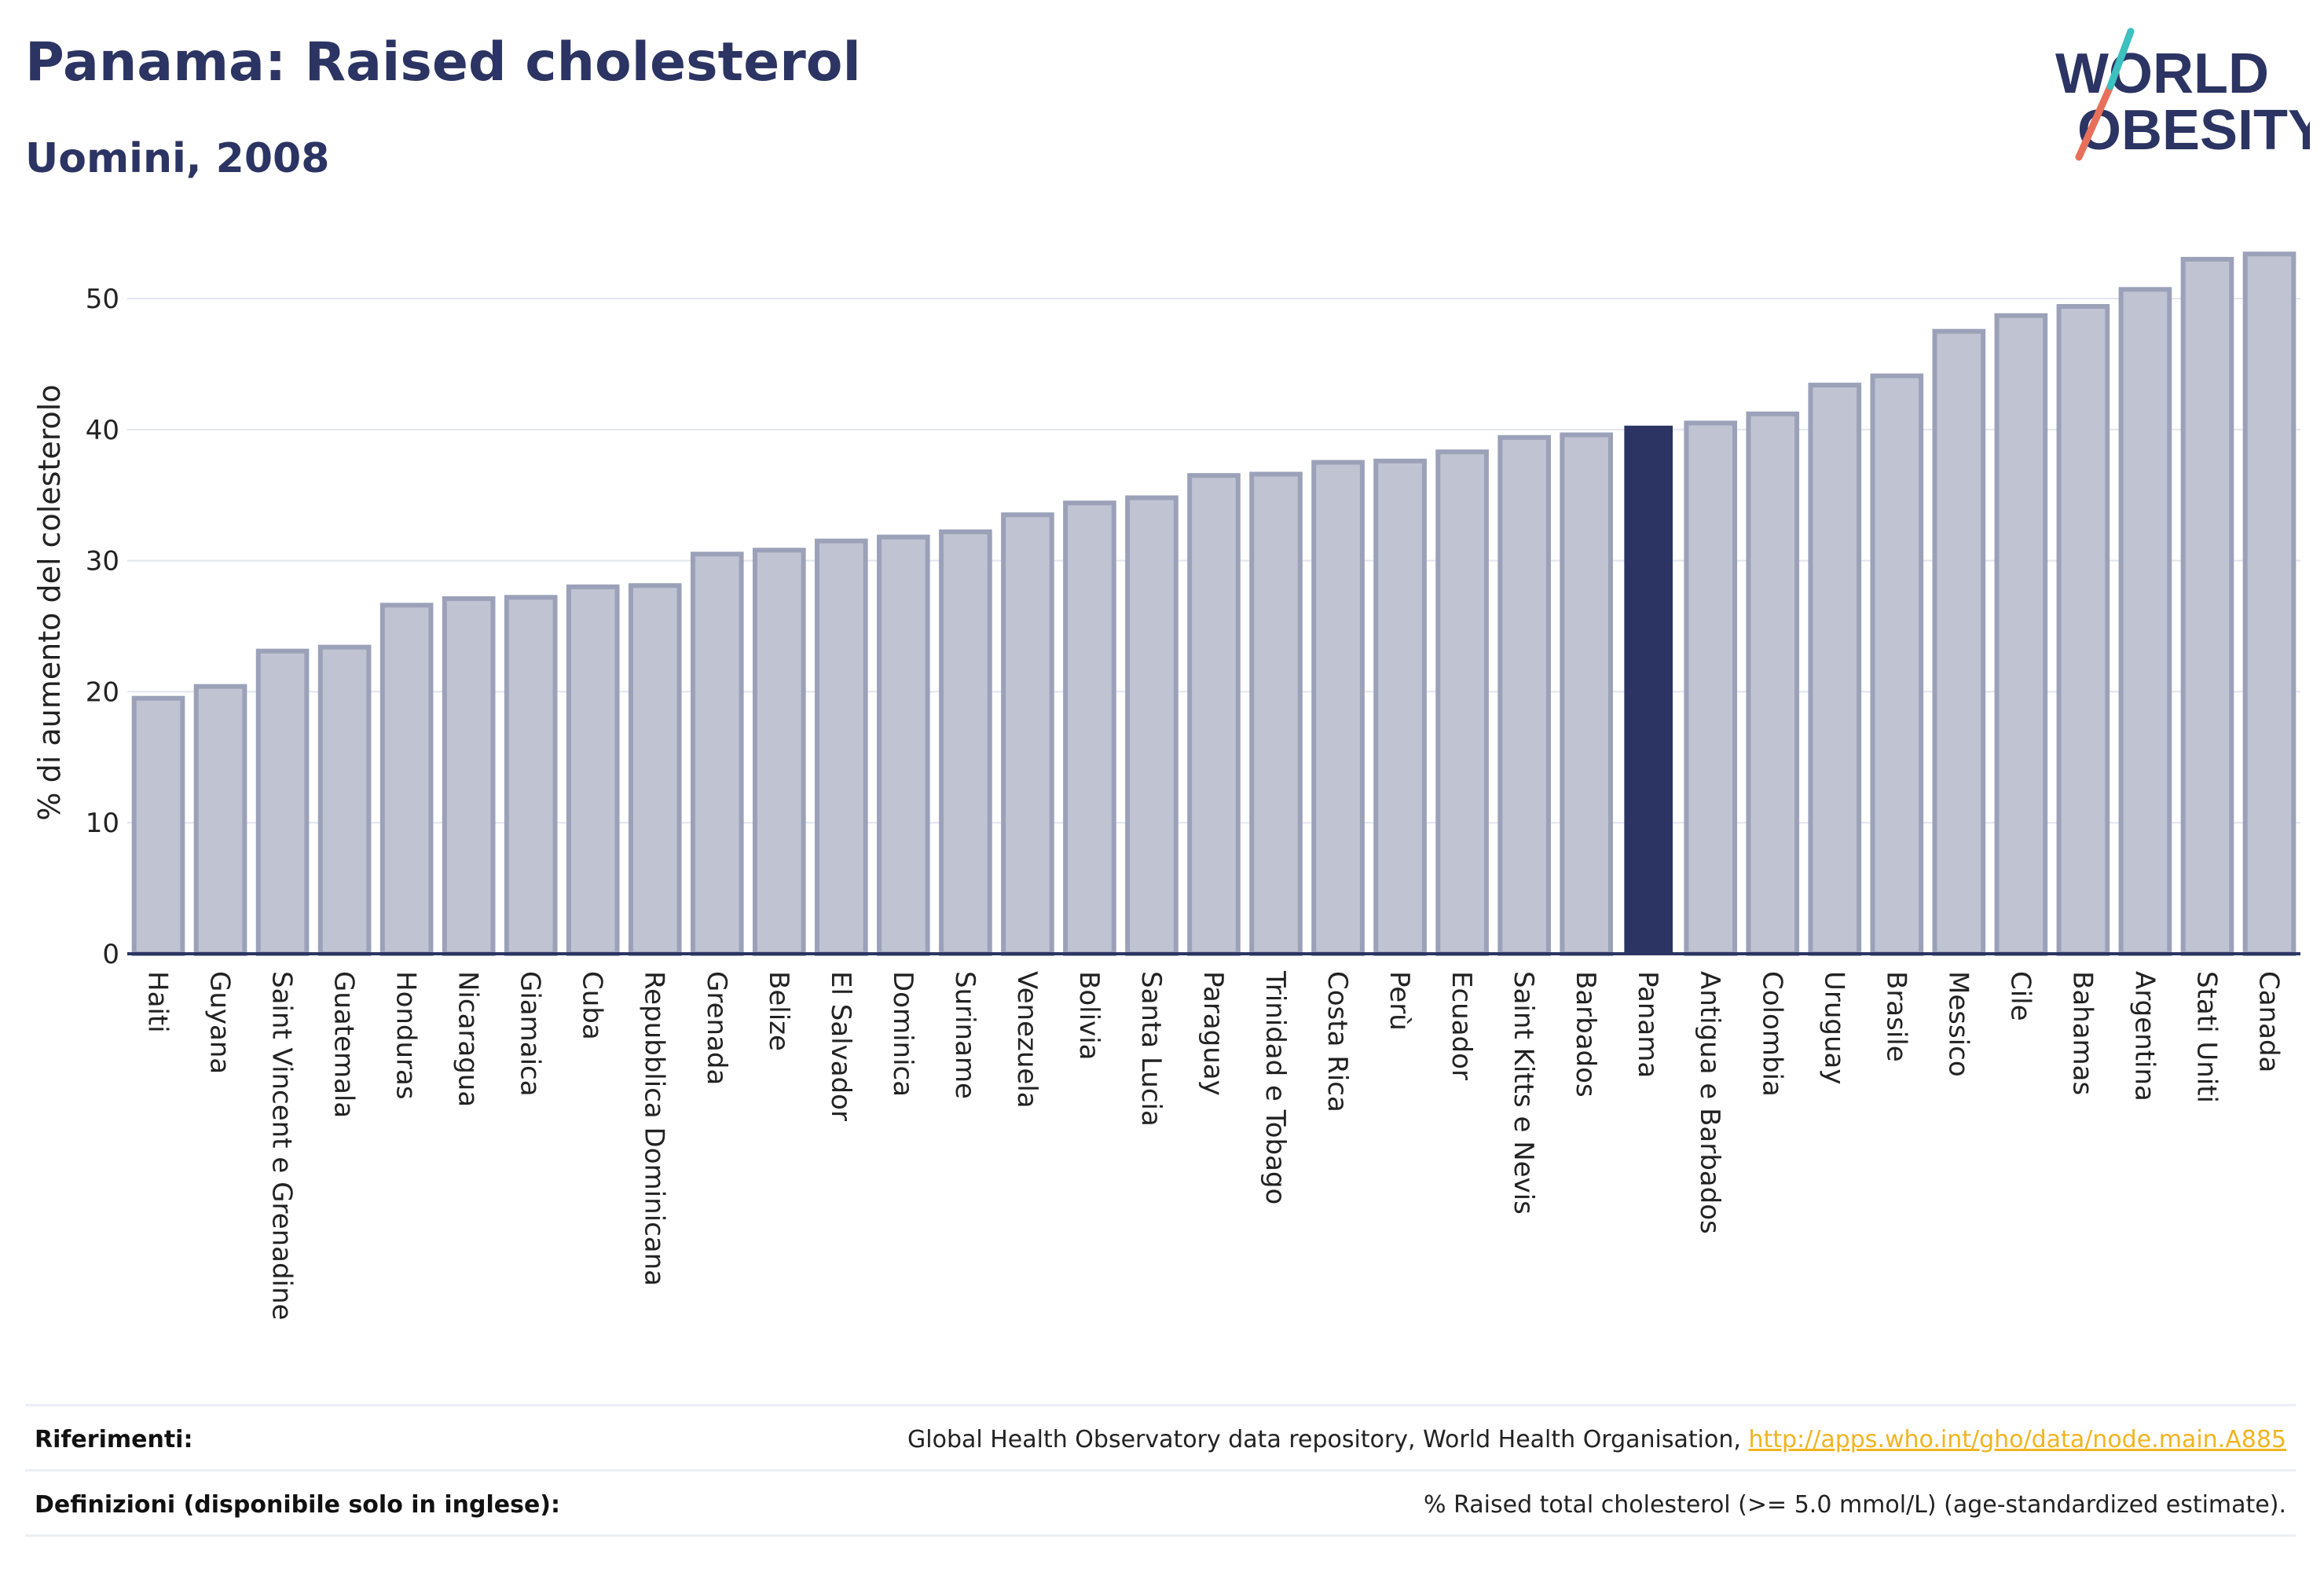 The width and height of the screenshot is (2324, 1576). I want to click on bar-nicaragua, so click(469, 776).